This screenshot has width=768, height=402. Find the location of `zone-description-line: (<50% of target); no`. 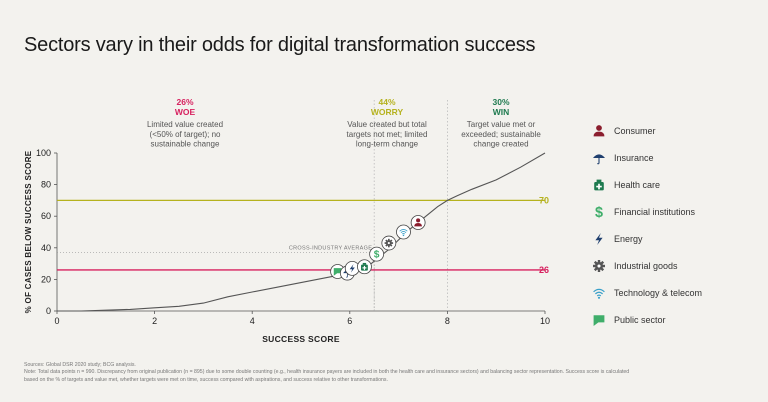

zone-description-line: (<50% of target); no is located at coordinates (185, 134).